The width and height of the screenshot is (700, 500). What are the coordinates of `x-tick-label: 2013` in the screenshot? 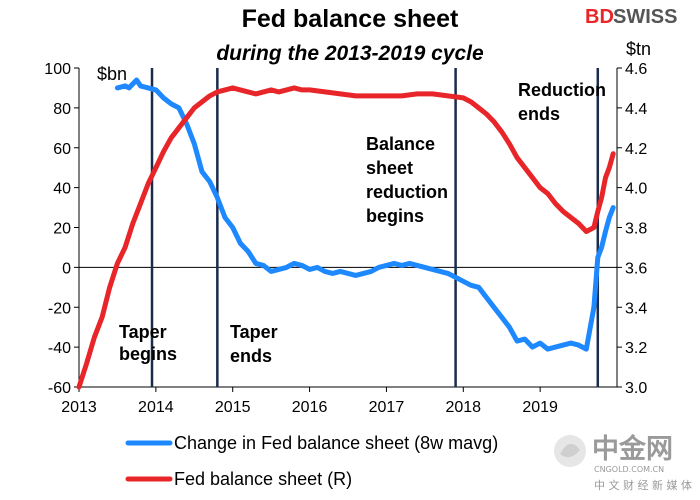 It's located at (79, 407).